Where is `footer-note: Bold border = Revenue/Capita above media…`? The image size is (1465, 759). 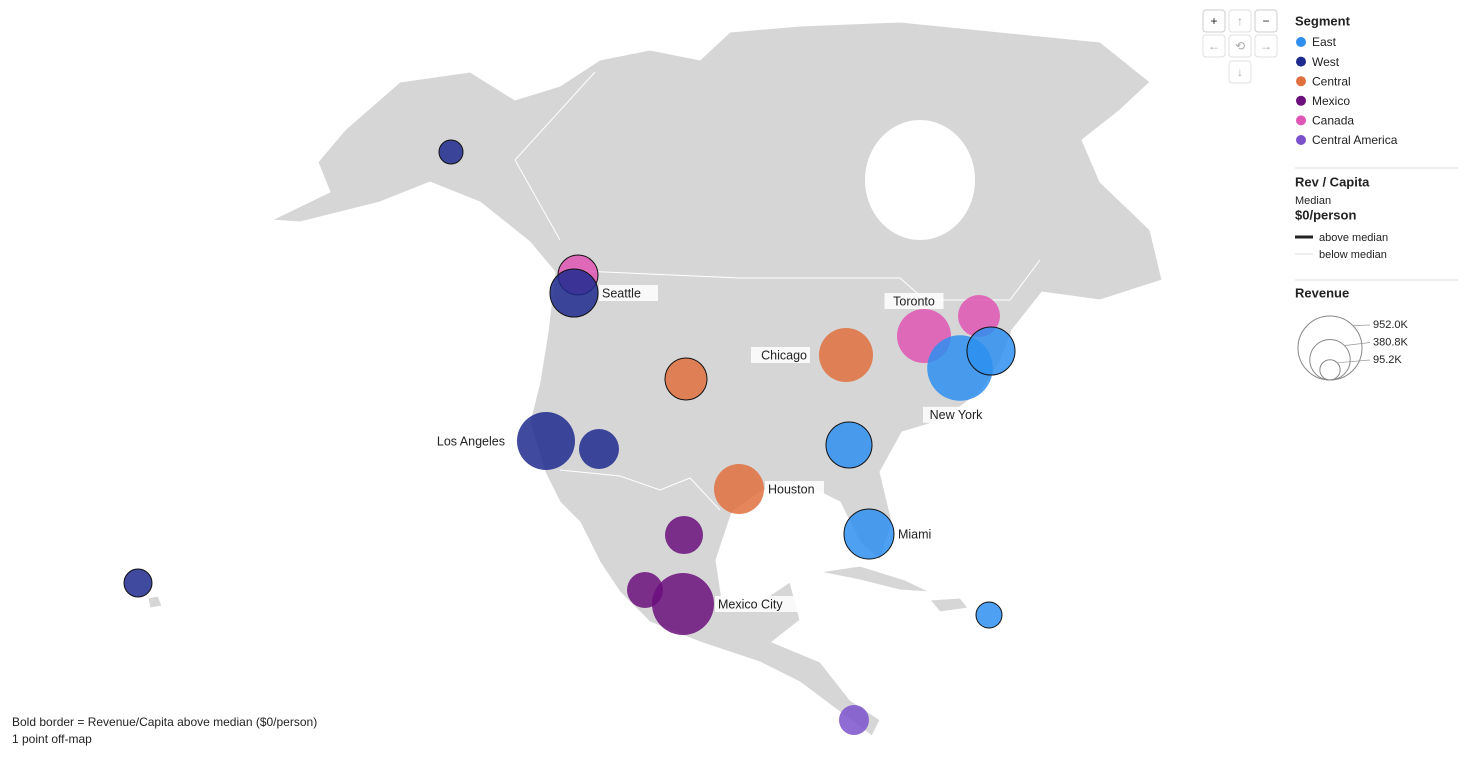 footer-note: Bold border = Revenue/Capita above media… is located at coordinates (164, 722).